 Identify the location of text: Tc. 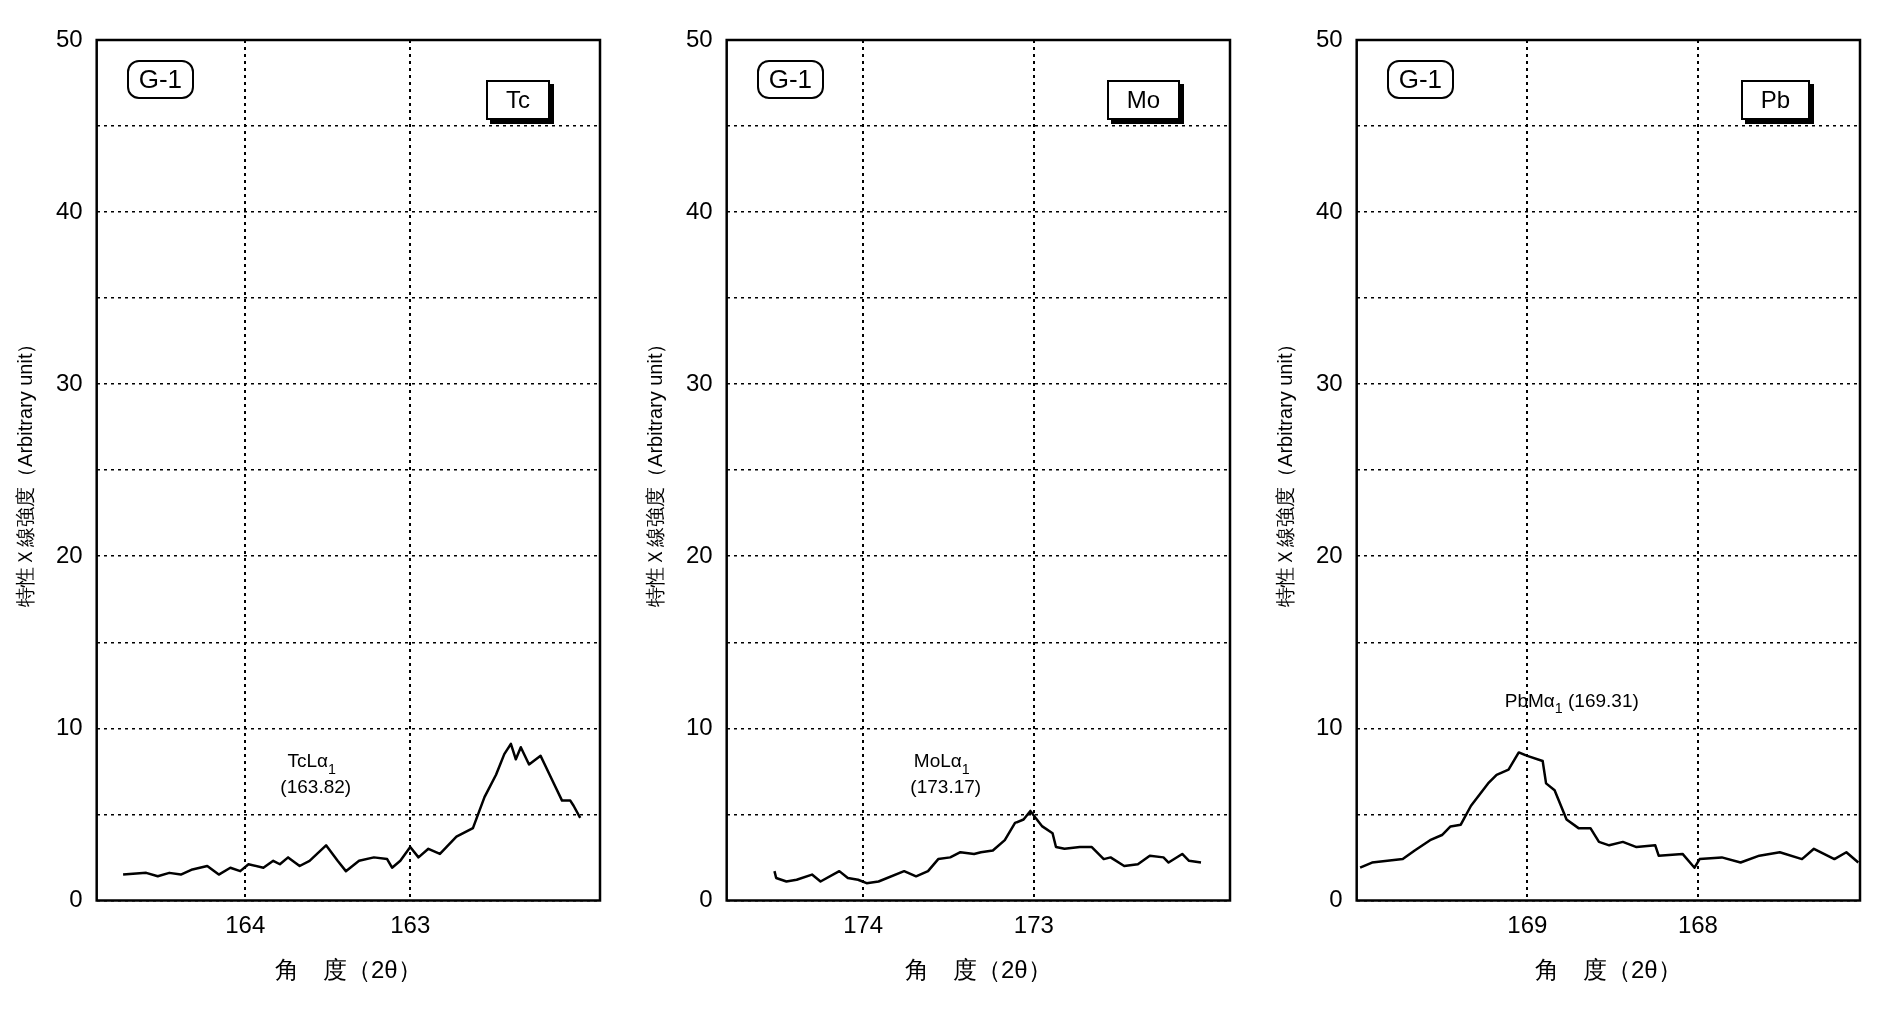
(518, 100).